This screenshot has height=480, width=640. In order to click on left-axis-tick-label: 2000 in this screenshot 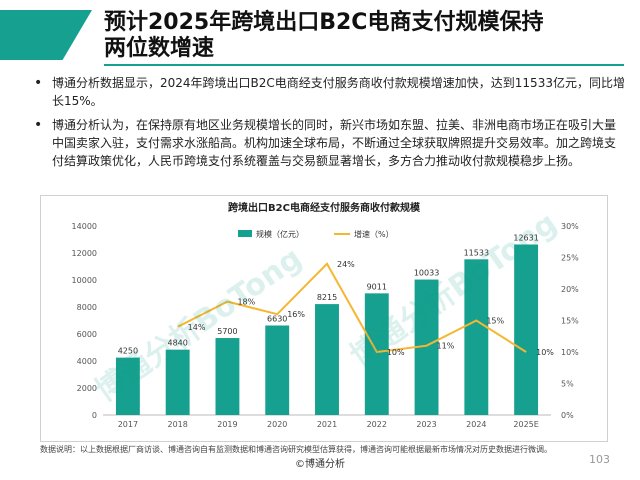, I will do `click(87, 388)`.